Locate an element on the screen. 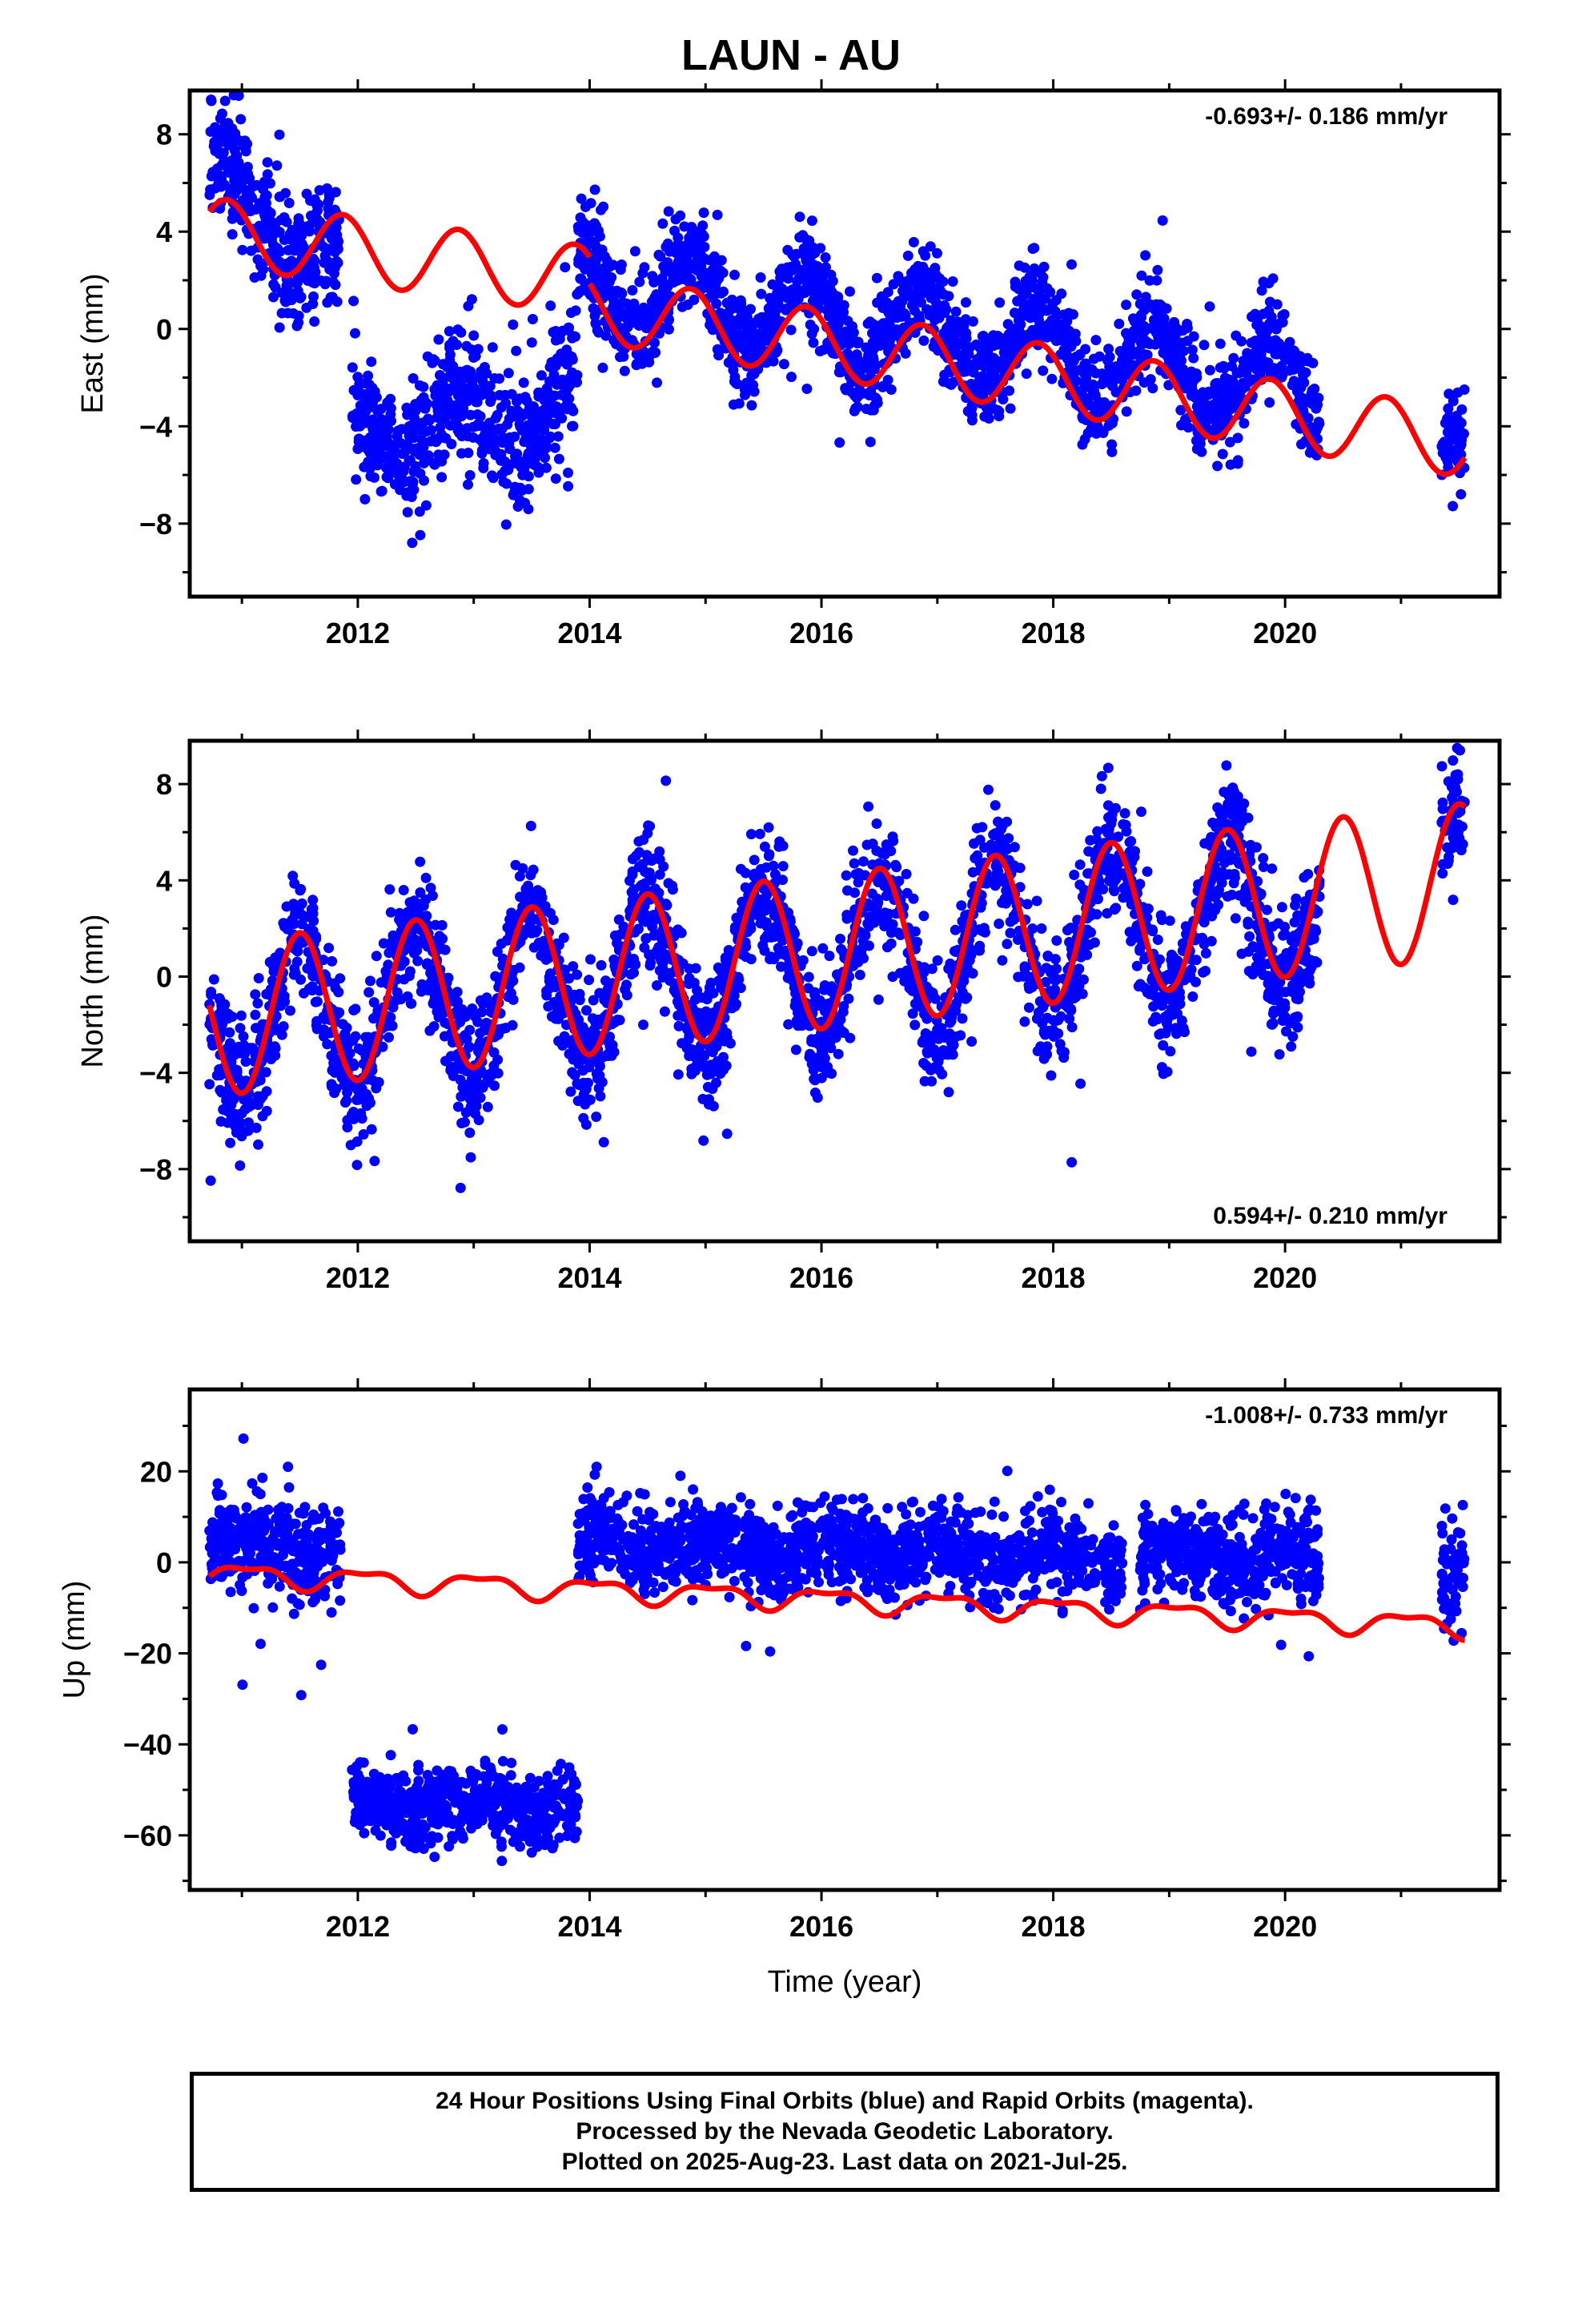 This screenshot has width=1582, height=2324. y-tick-label: 8 is located at coordinates (164, 135).